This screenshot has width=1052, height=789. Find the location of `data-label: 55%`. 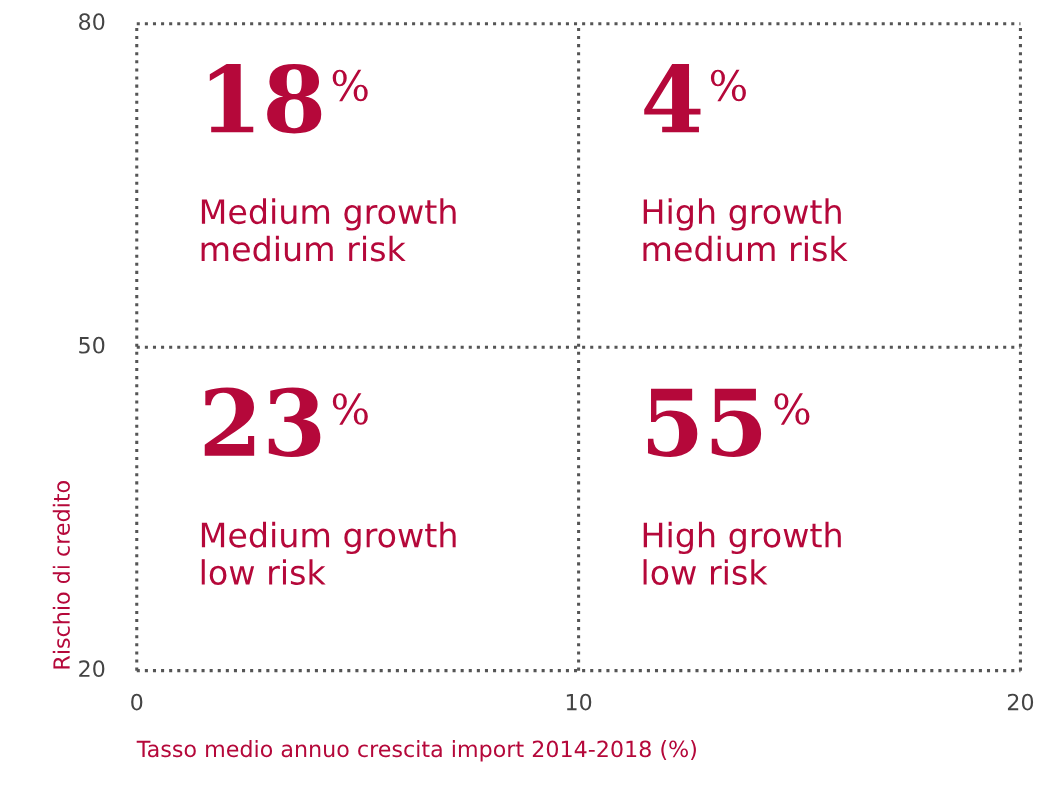

data-label: 55% is located at coordinates (728, 422).